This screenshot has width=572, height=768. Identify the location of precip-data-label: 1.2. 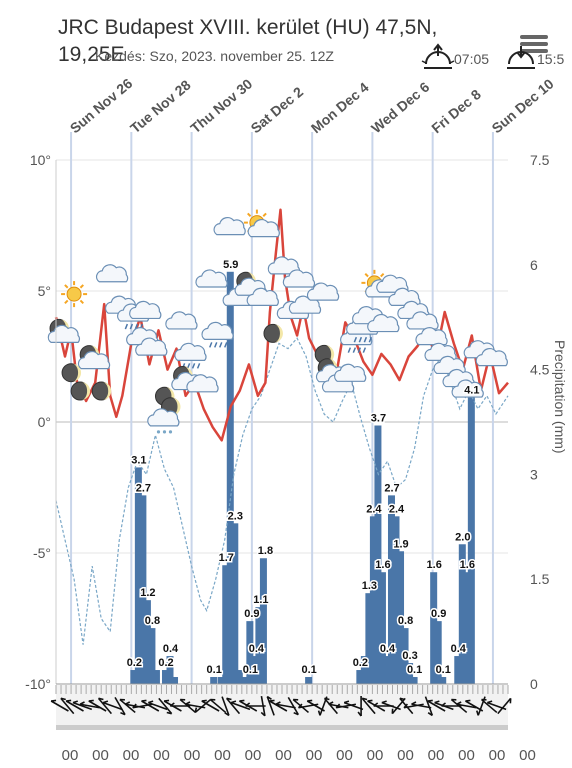
(147, 593).